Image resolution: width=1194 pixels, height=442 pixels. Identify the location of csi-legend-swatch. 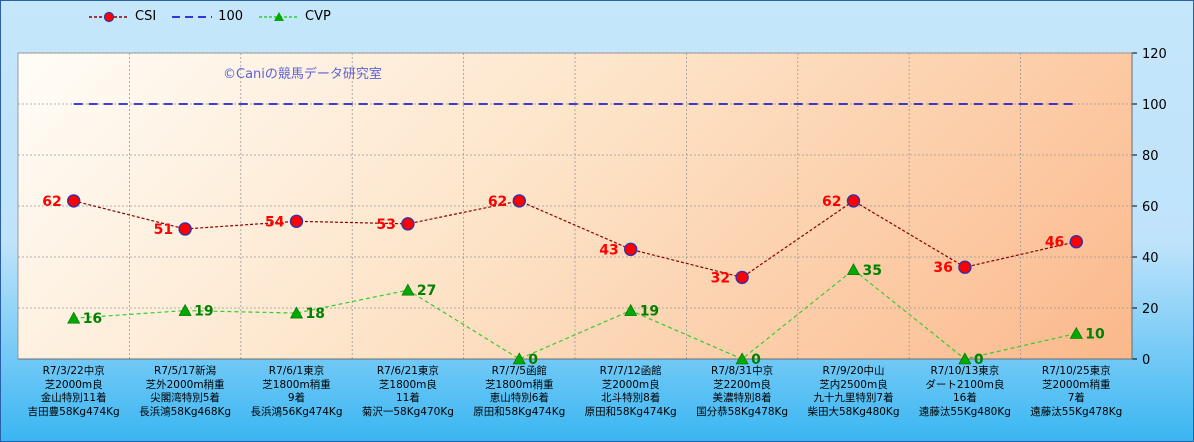
(109, 16).